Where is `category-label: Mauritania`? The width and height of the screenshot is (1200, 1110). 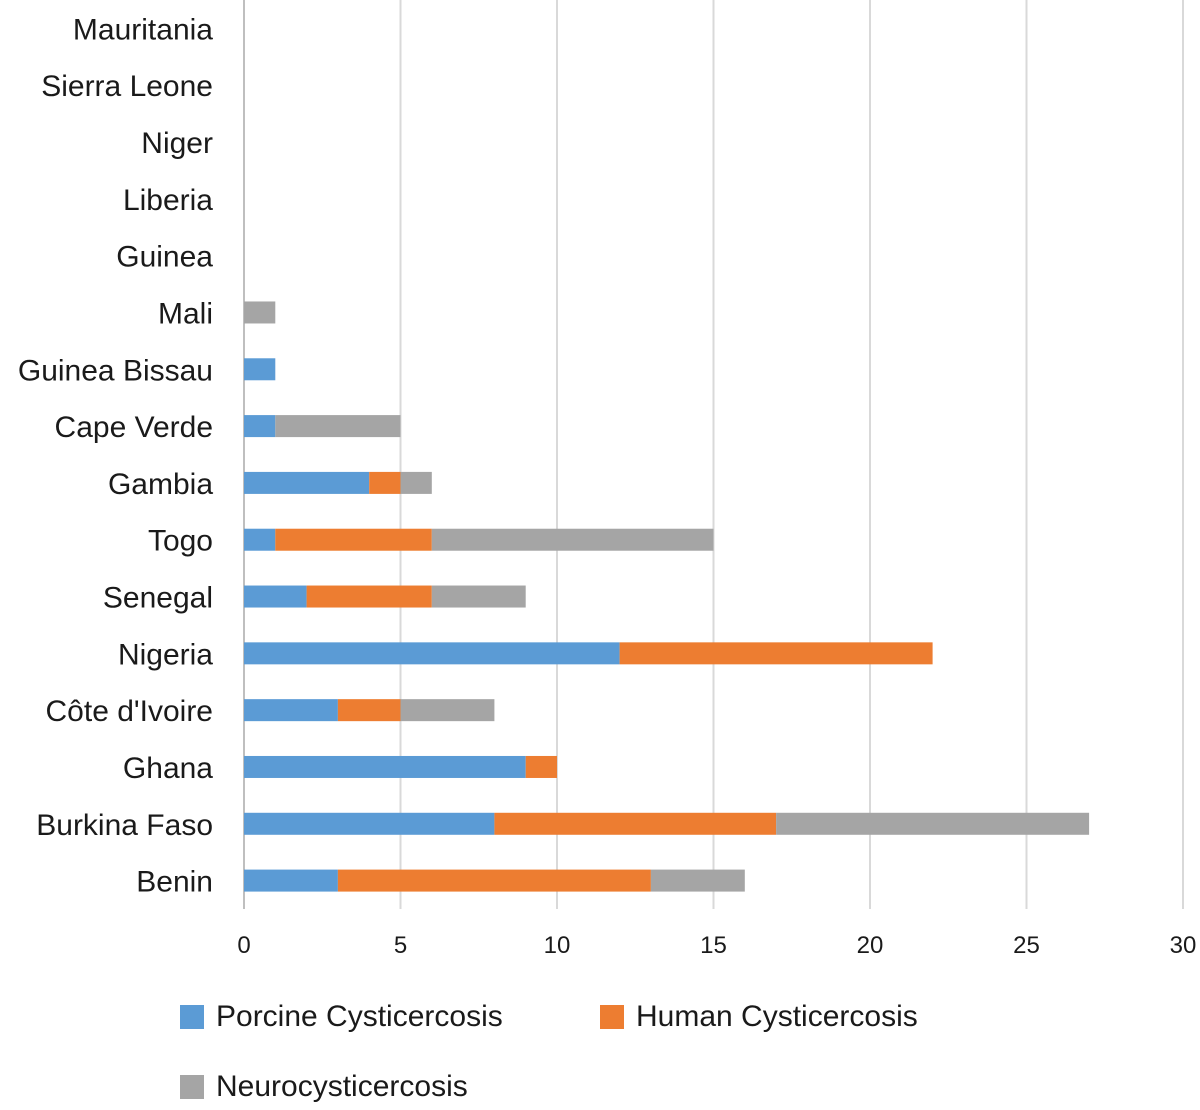
category-label: Mauritania is located at coordinates (143, 29).